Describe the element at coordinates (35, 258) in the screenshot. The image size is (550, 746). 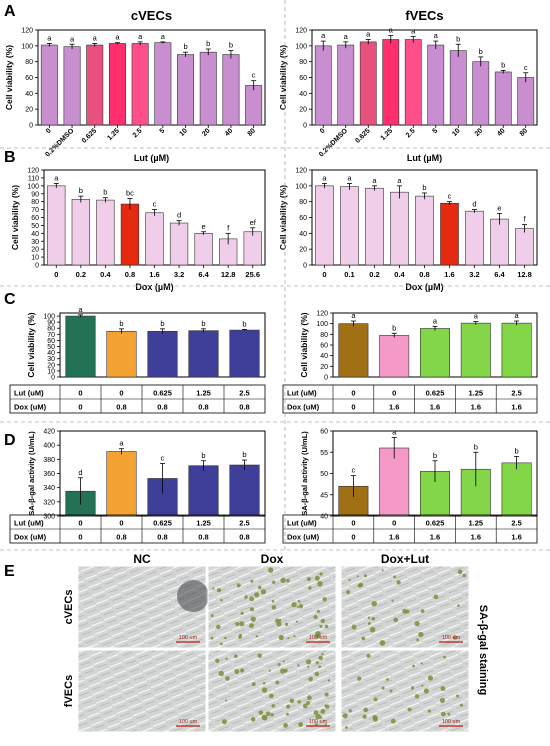
I see `y-tick-label: 10` at that location.